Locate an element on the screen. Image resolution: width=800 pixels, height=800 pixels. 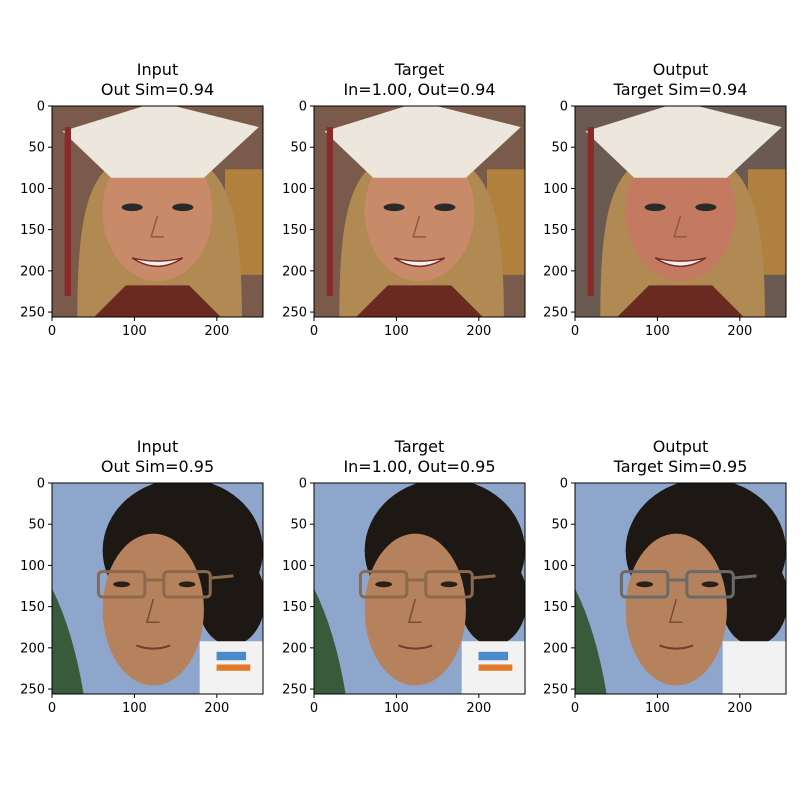
subplot-title: Input Out Sim=0.95 is located at coordinates (158, 457).